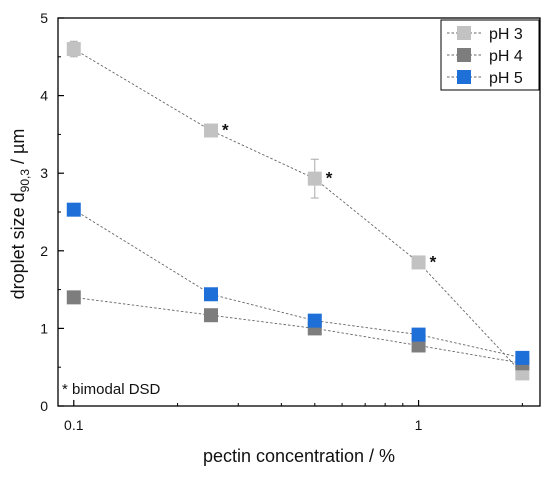 The height and width of the screenshot is (479, 550). I want to click on x-tick-label: 1, so click(419, 425).